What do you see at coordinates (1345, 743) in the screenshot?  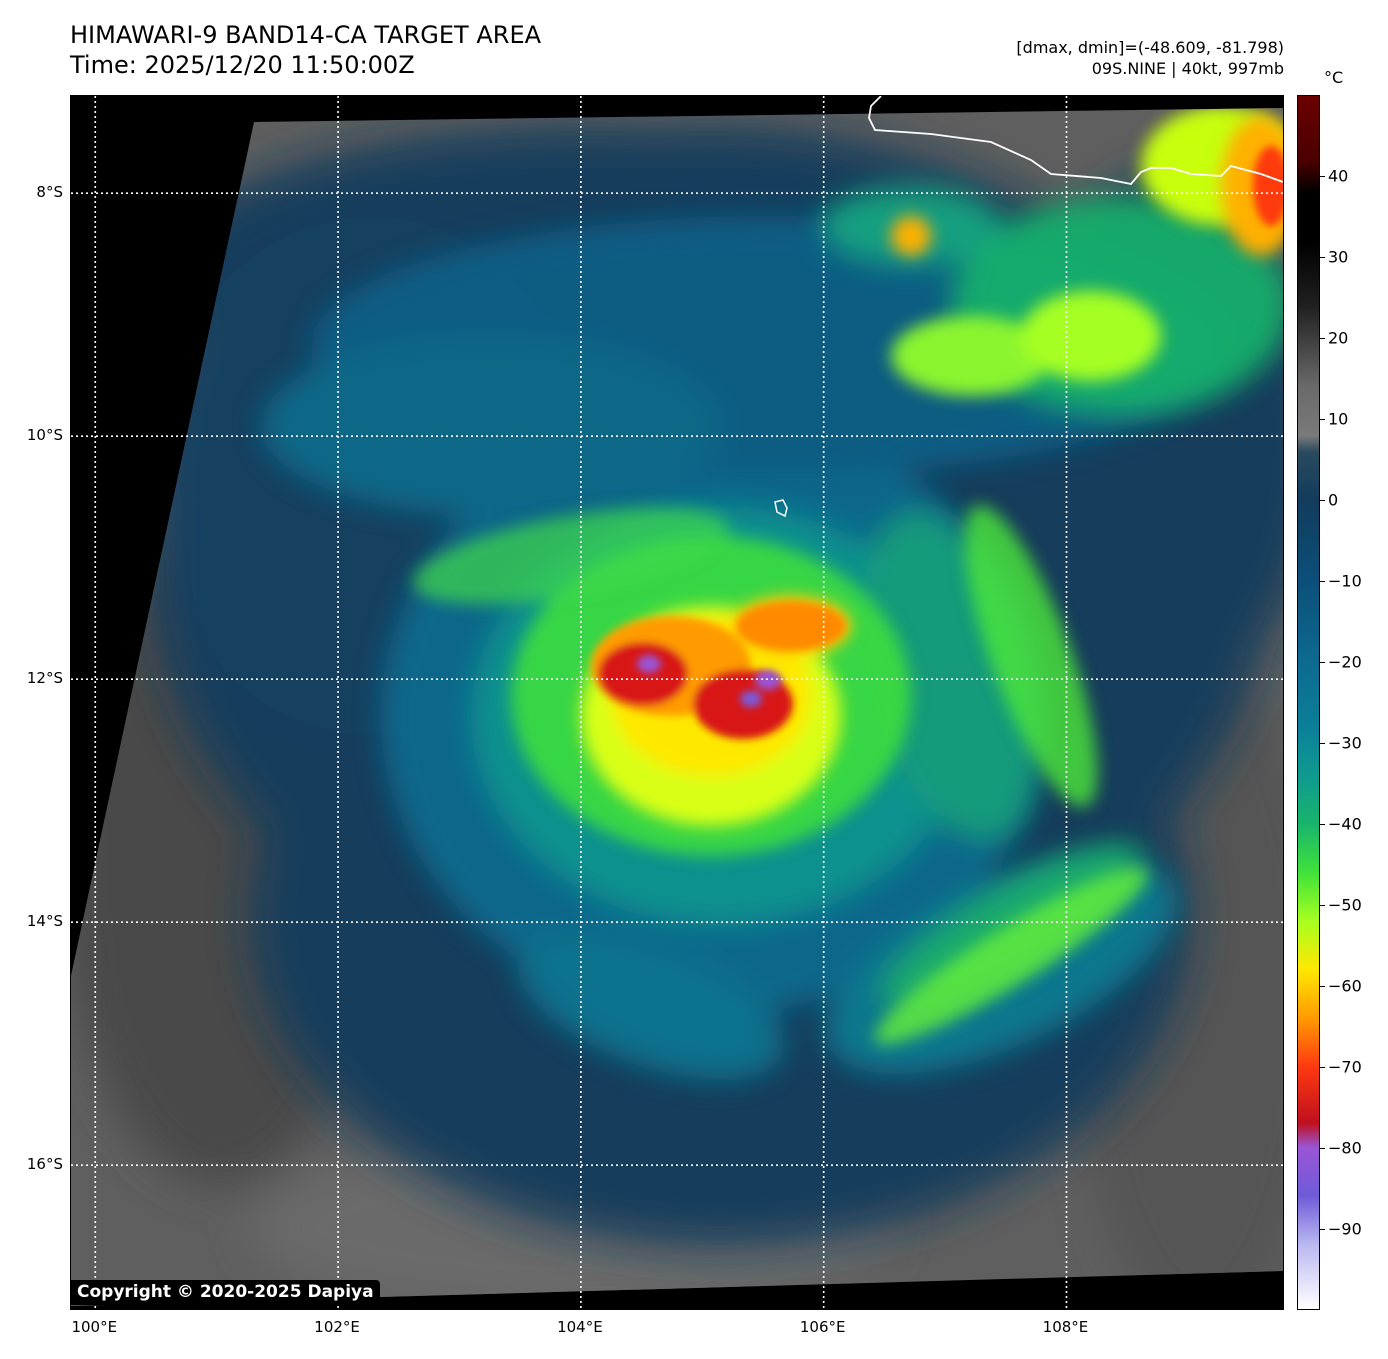 I see `colorbar-tick-label: −30` at bounding box center [1345, 743].